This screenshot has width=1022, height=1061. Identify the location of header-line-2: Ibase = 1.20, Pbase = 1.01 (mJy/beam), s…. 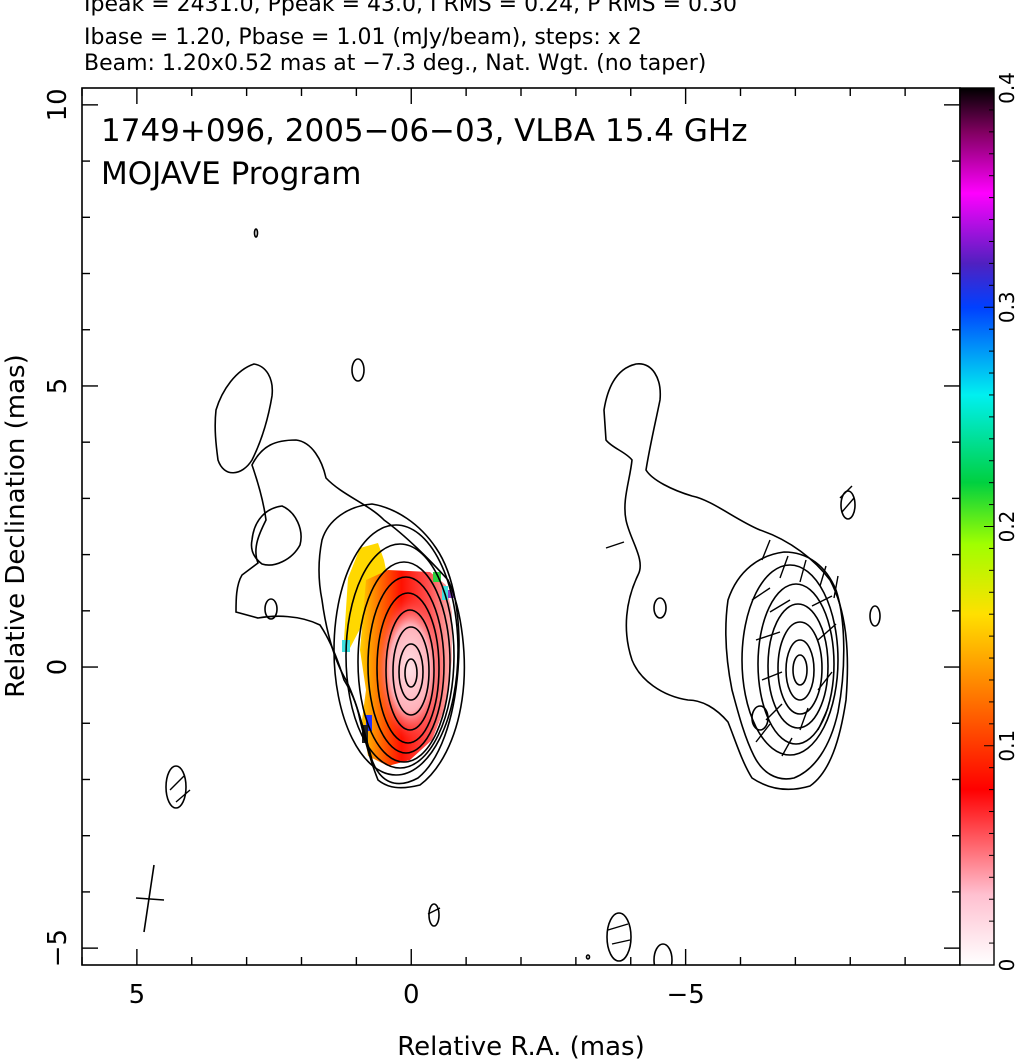
(363, 37).